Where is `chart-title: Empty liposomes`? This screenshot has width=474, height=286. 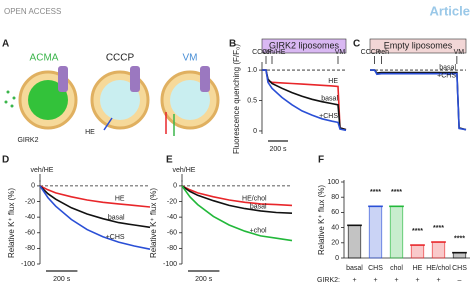 chart-title: Empty liposomes is located at coordinates (418, 45).